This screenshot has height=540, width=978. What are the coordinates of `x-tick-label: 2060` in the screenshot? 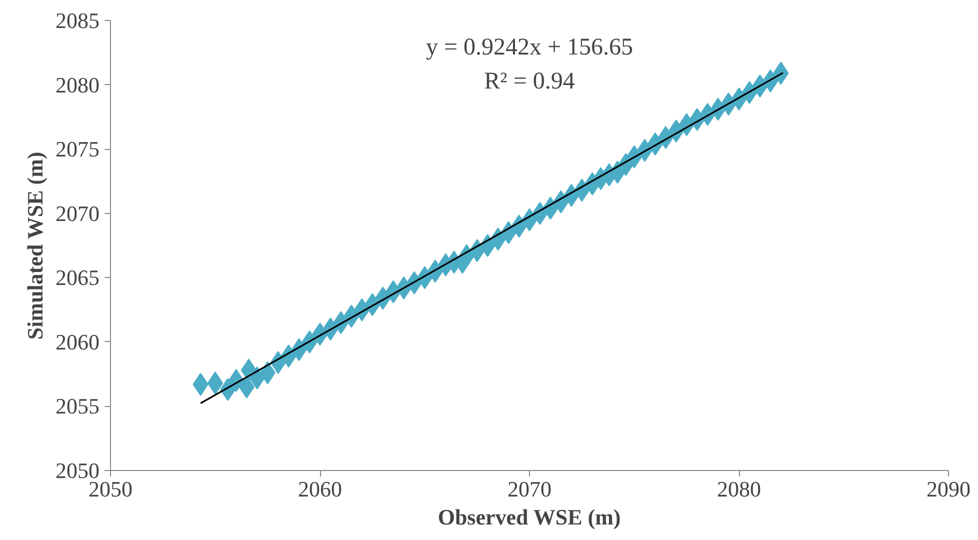 It's located at (320, 489).